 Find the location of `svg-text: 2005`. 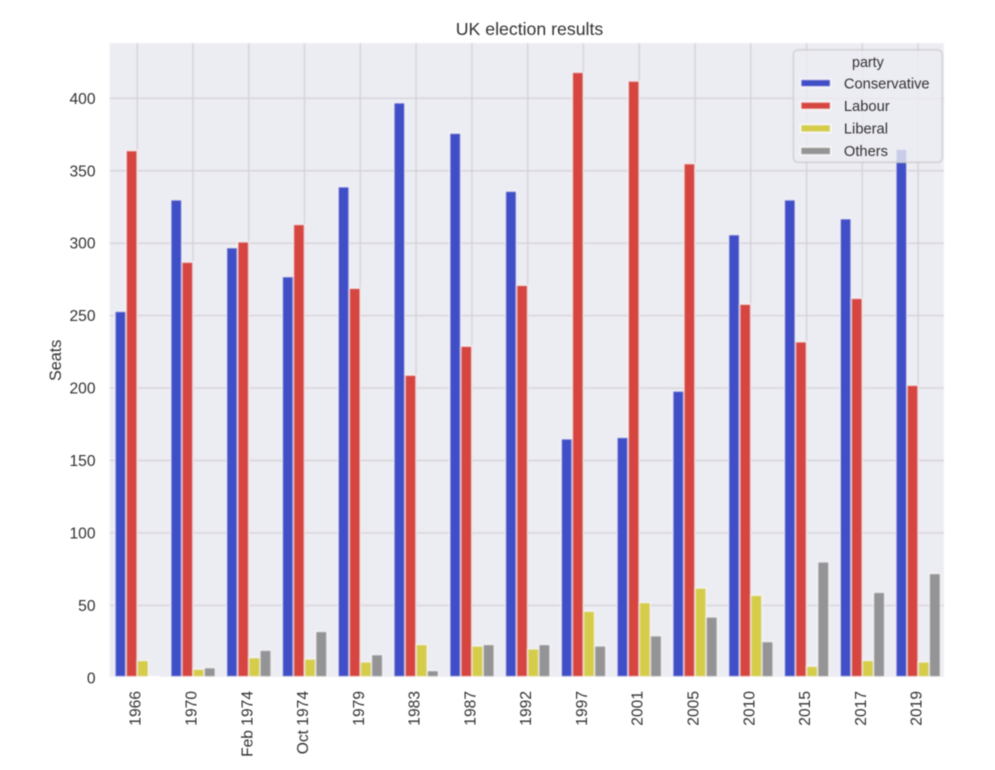

svg-text: 2005 is located at coordinates (694, 708).